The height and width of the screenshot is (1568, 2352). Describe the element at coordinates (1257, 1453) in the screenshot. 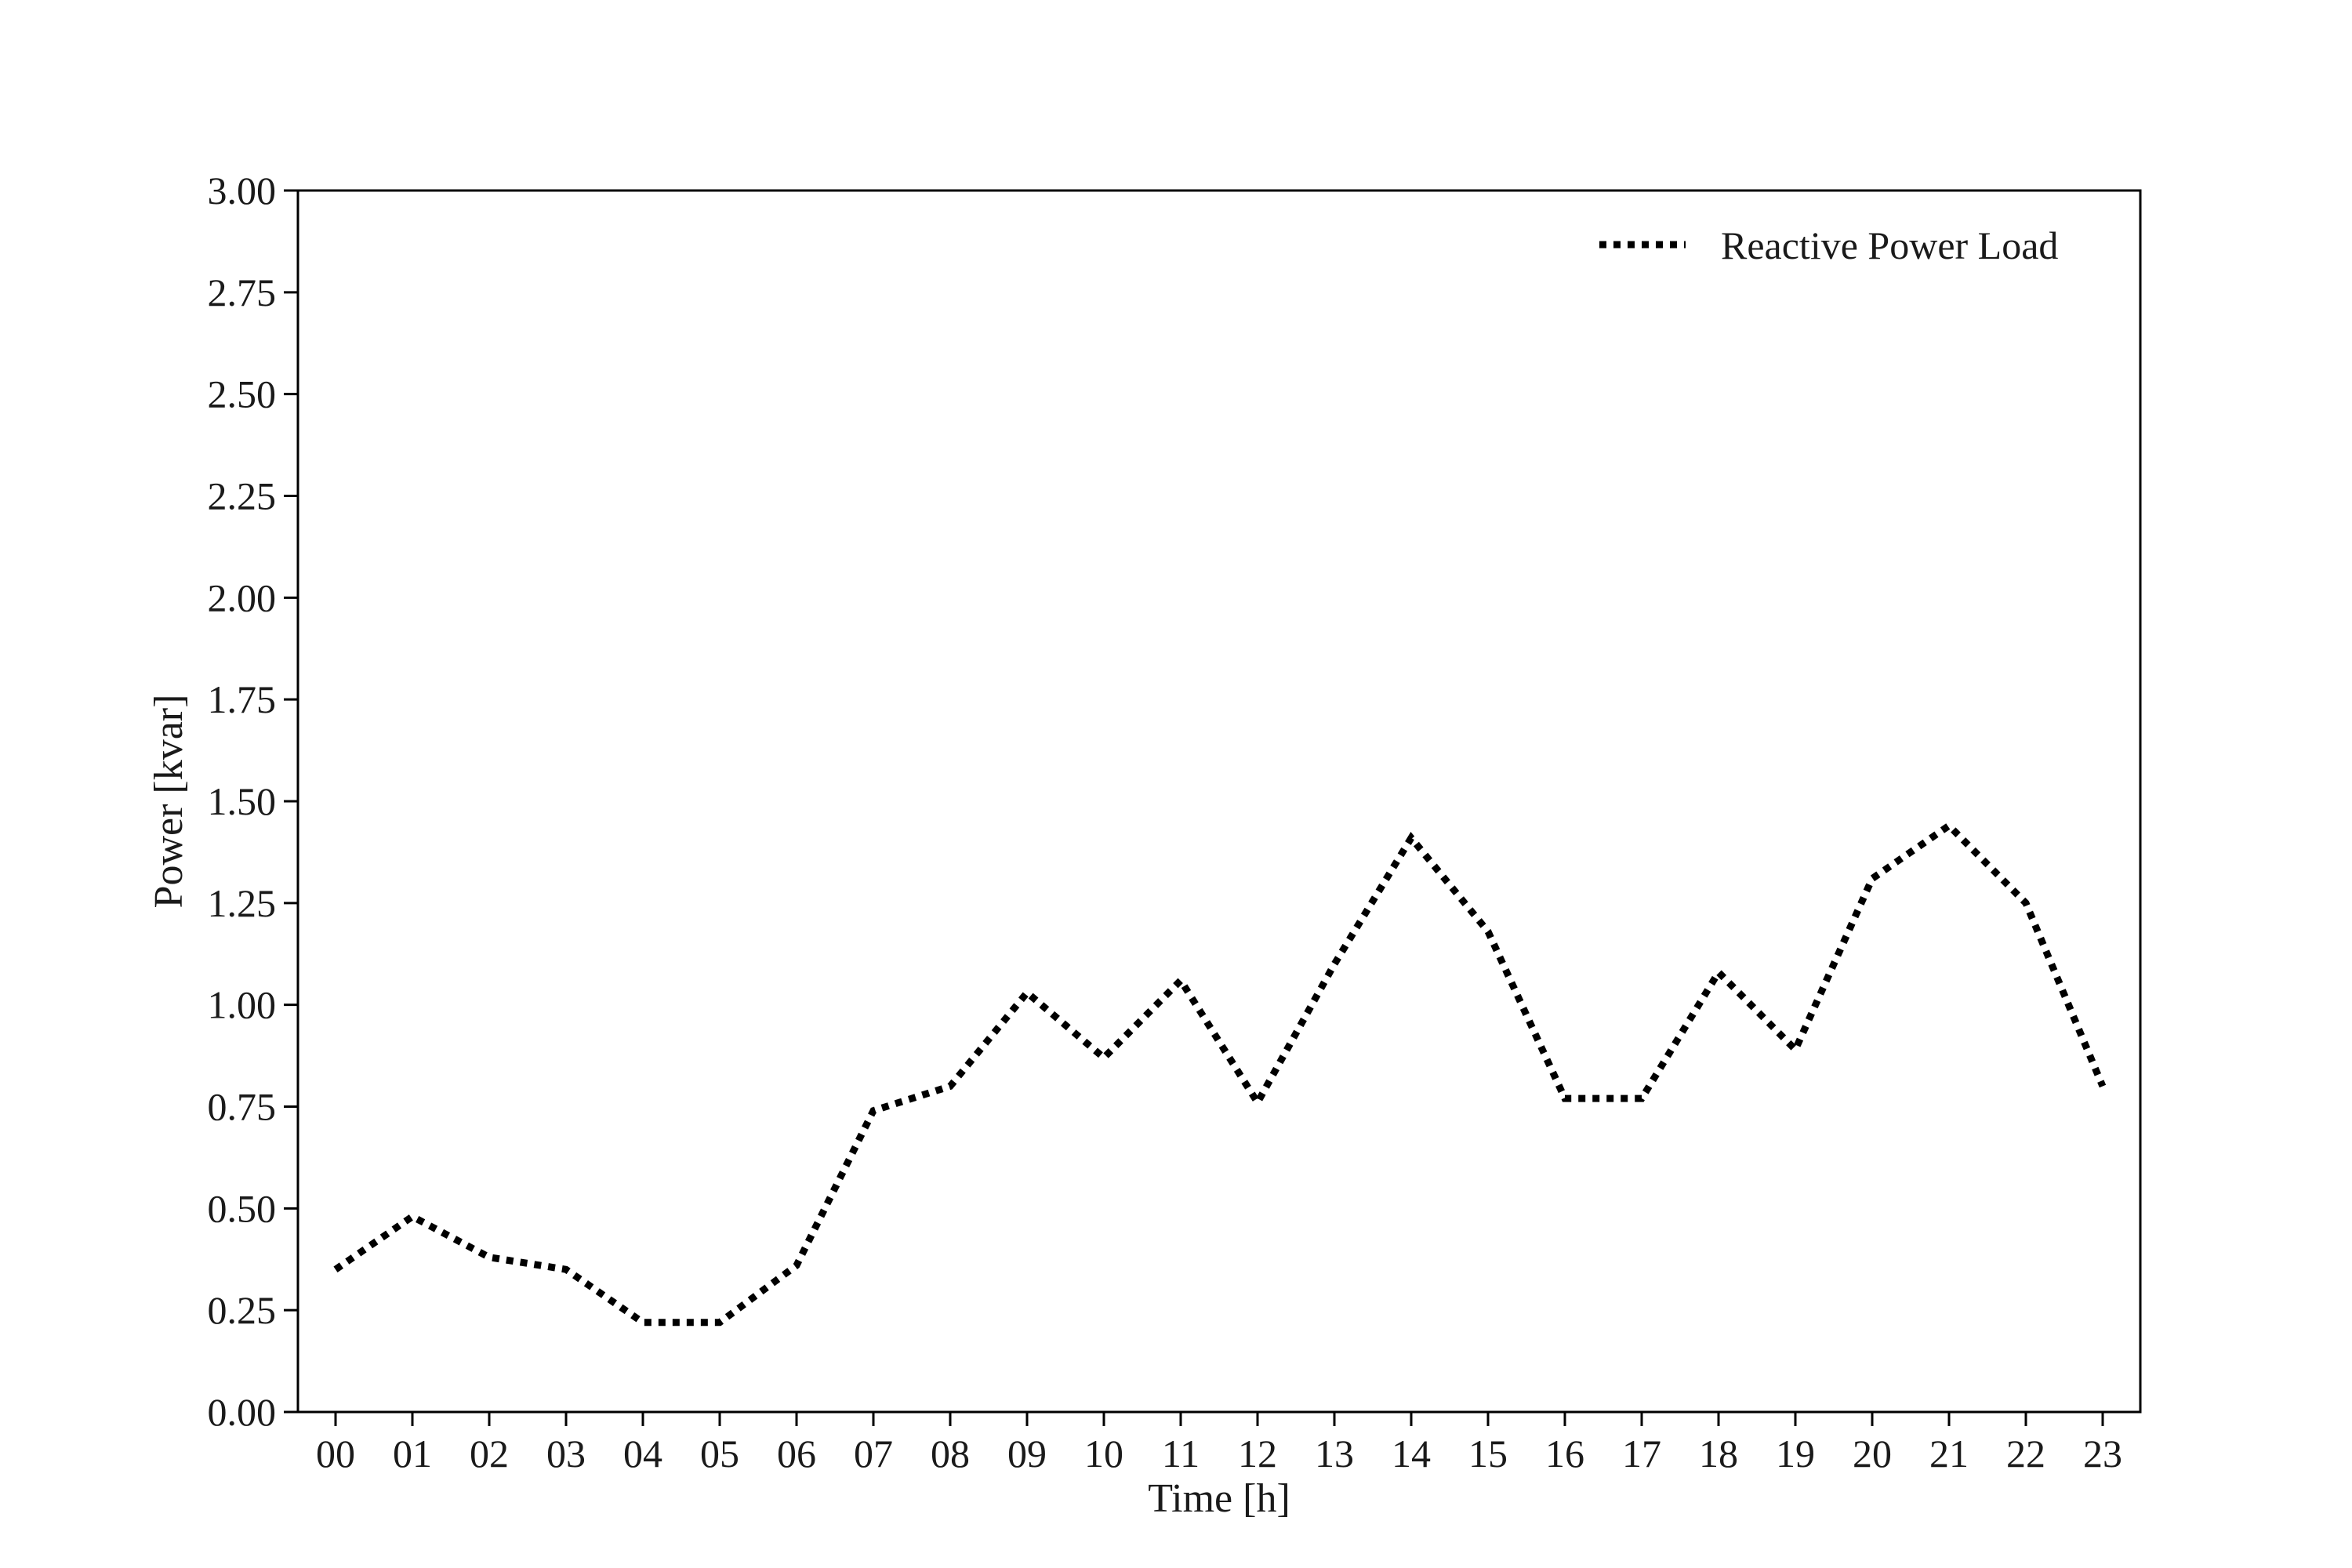

I see `x-tick-label: 12` at that location.